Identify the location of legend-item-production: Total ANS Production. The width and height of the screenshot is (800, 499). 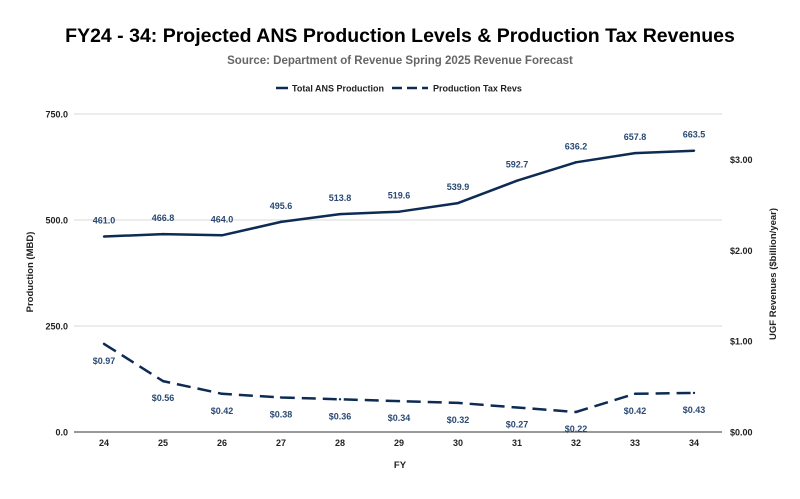
(330, 89).